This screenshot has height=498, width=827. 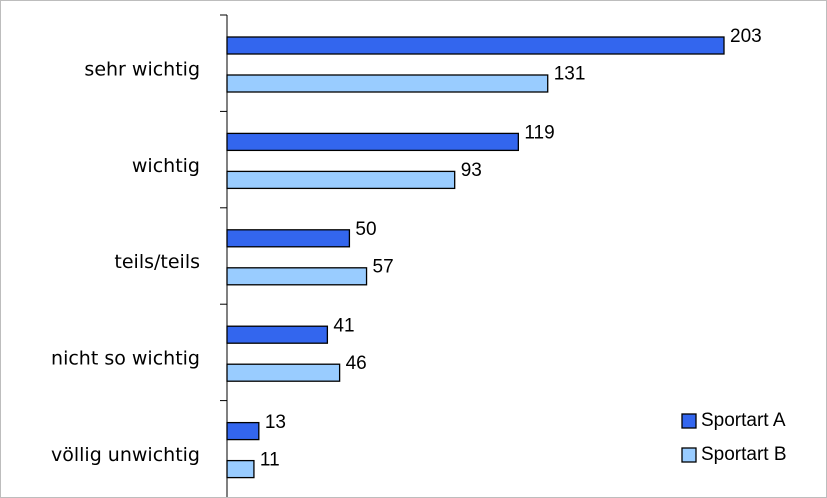 I want to click on value-label: 203, so click(x=746, y=36).